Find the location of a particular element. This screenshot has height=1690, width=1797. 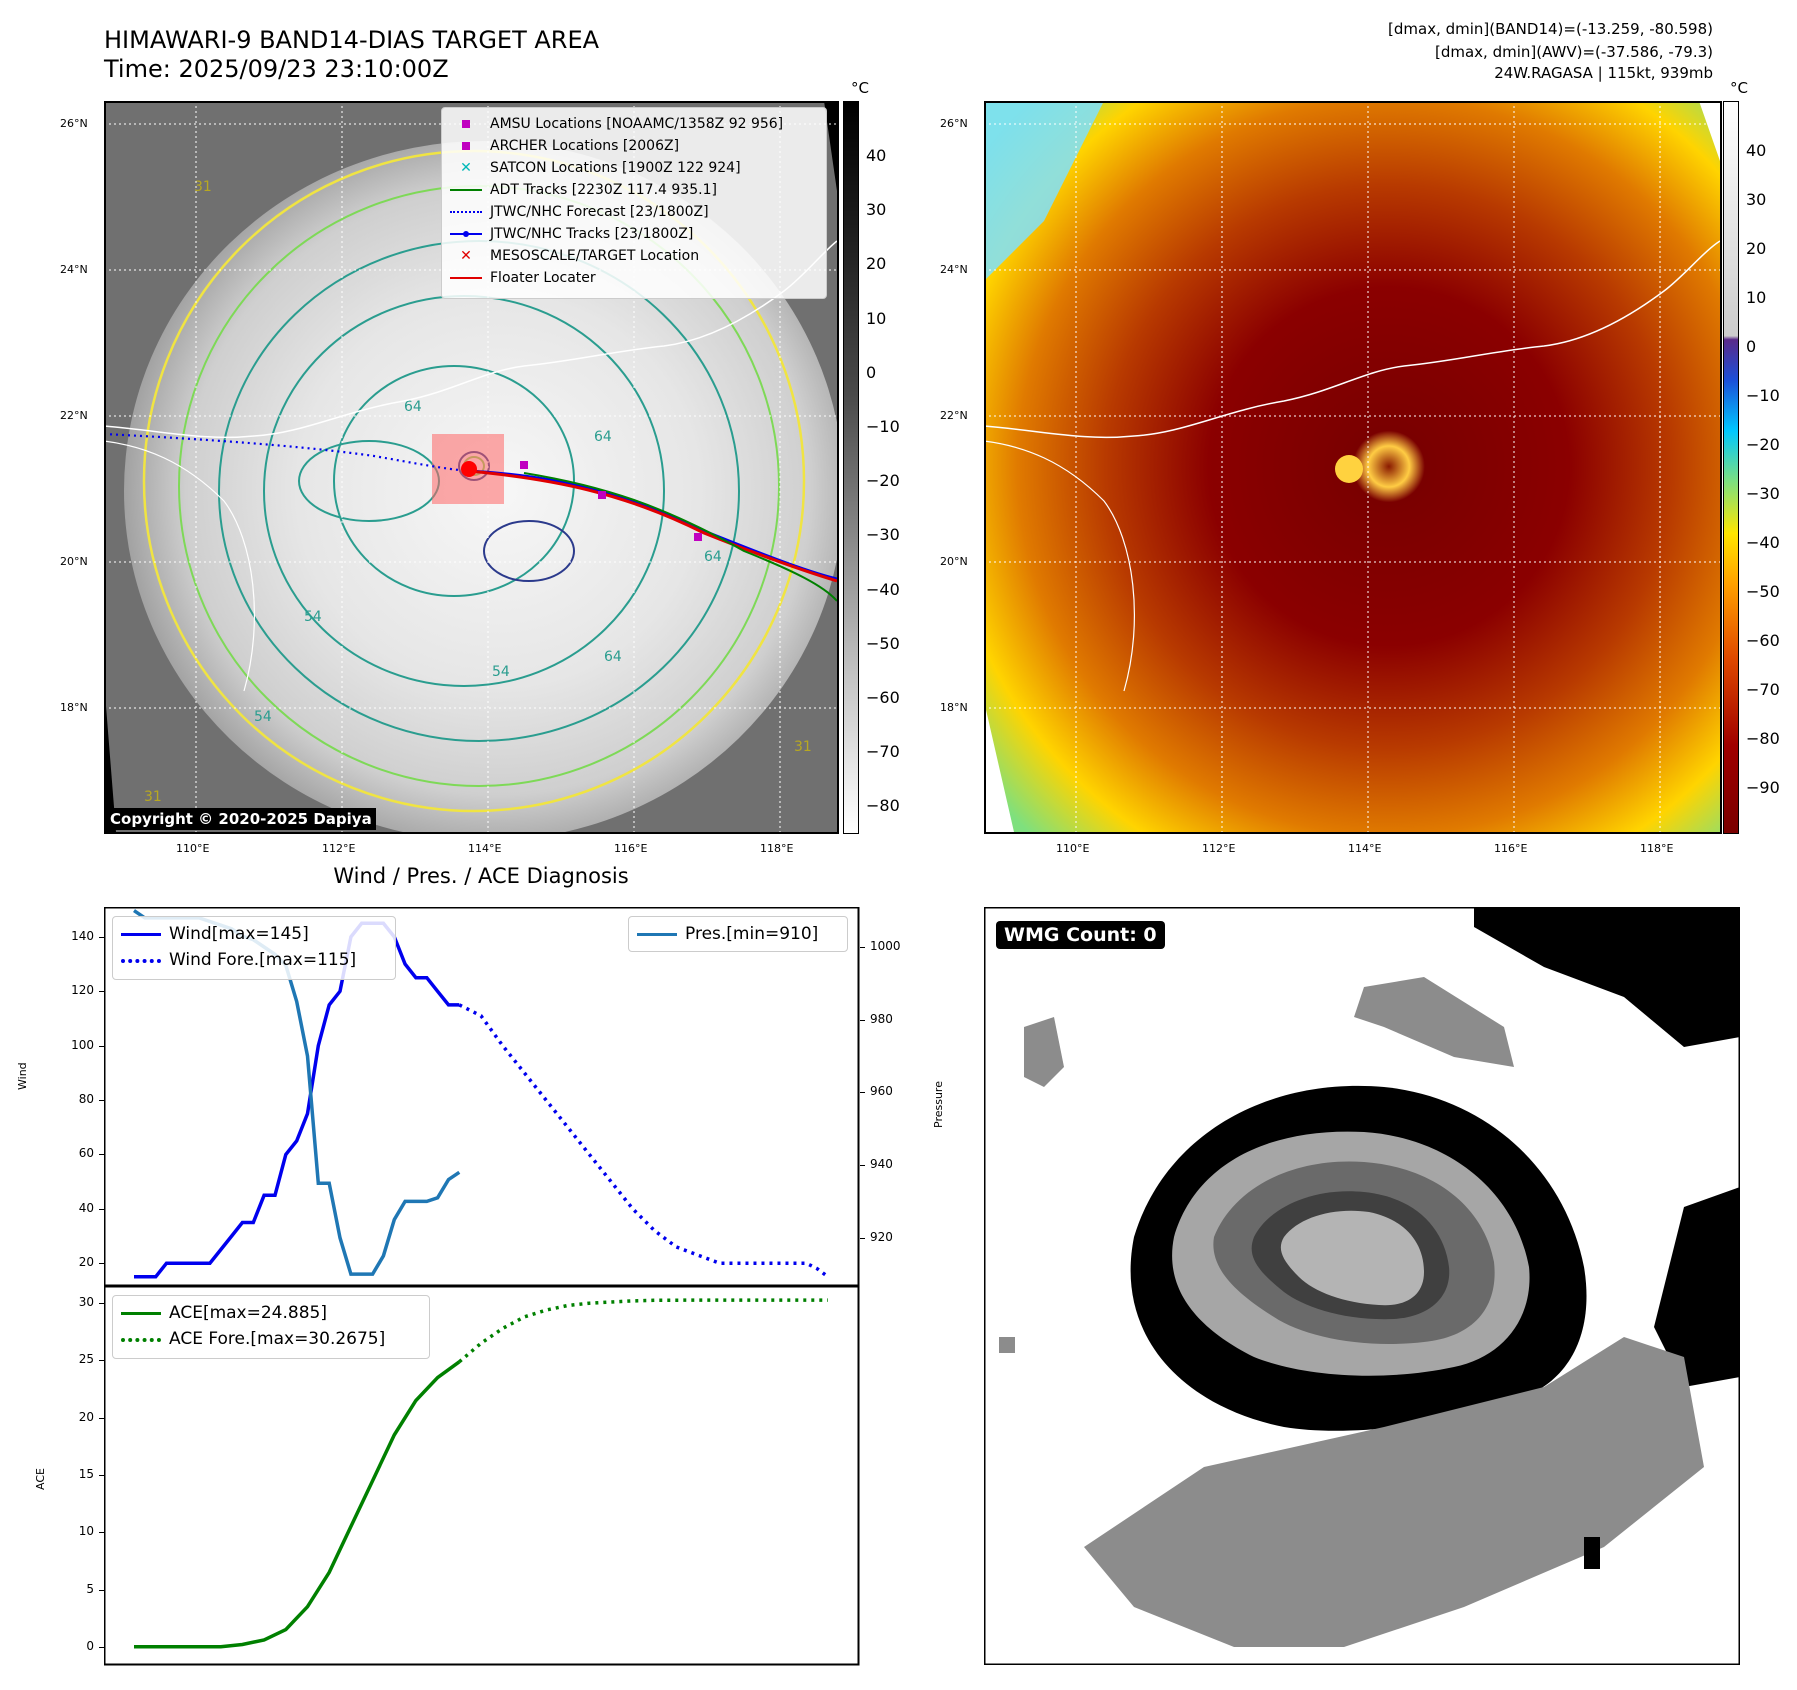

legend-marker-amsu is located at coordinates (466, 124).